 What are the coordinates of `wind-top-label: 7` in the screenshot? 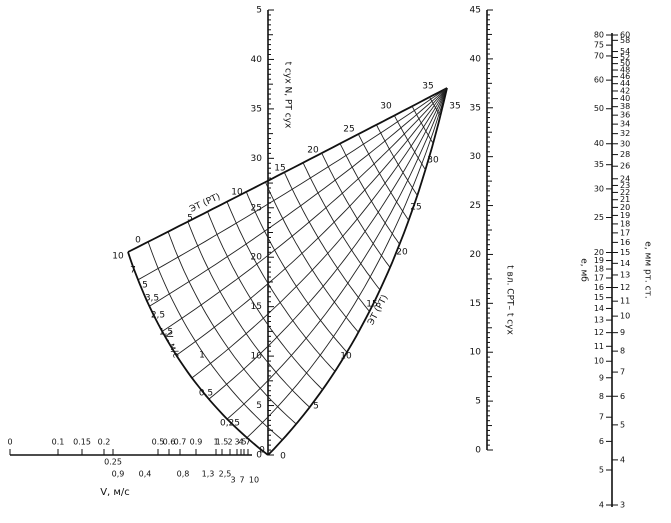 It's located at (247, 442).